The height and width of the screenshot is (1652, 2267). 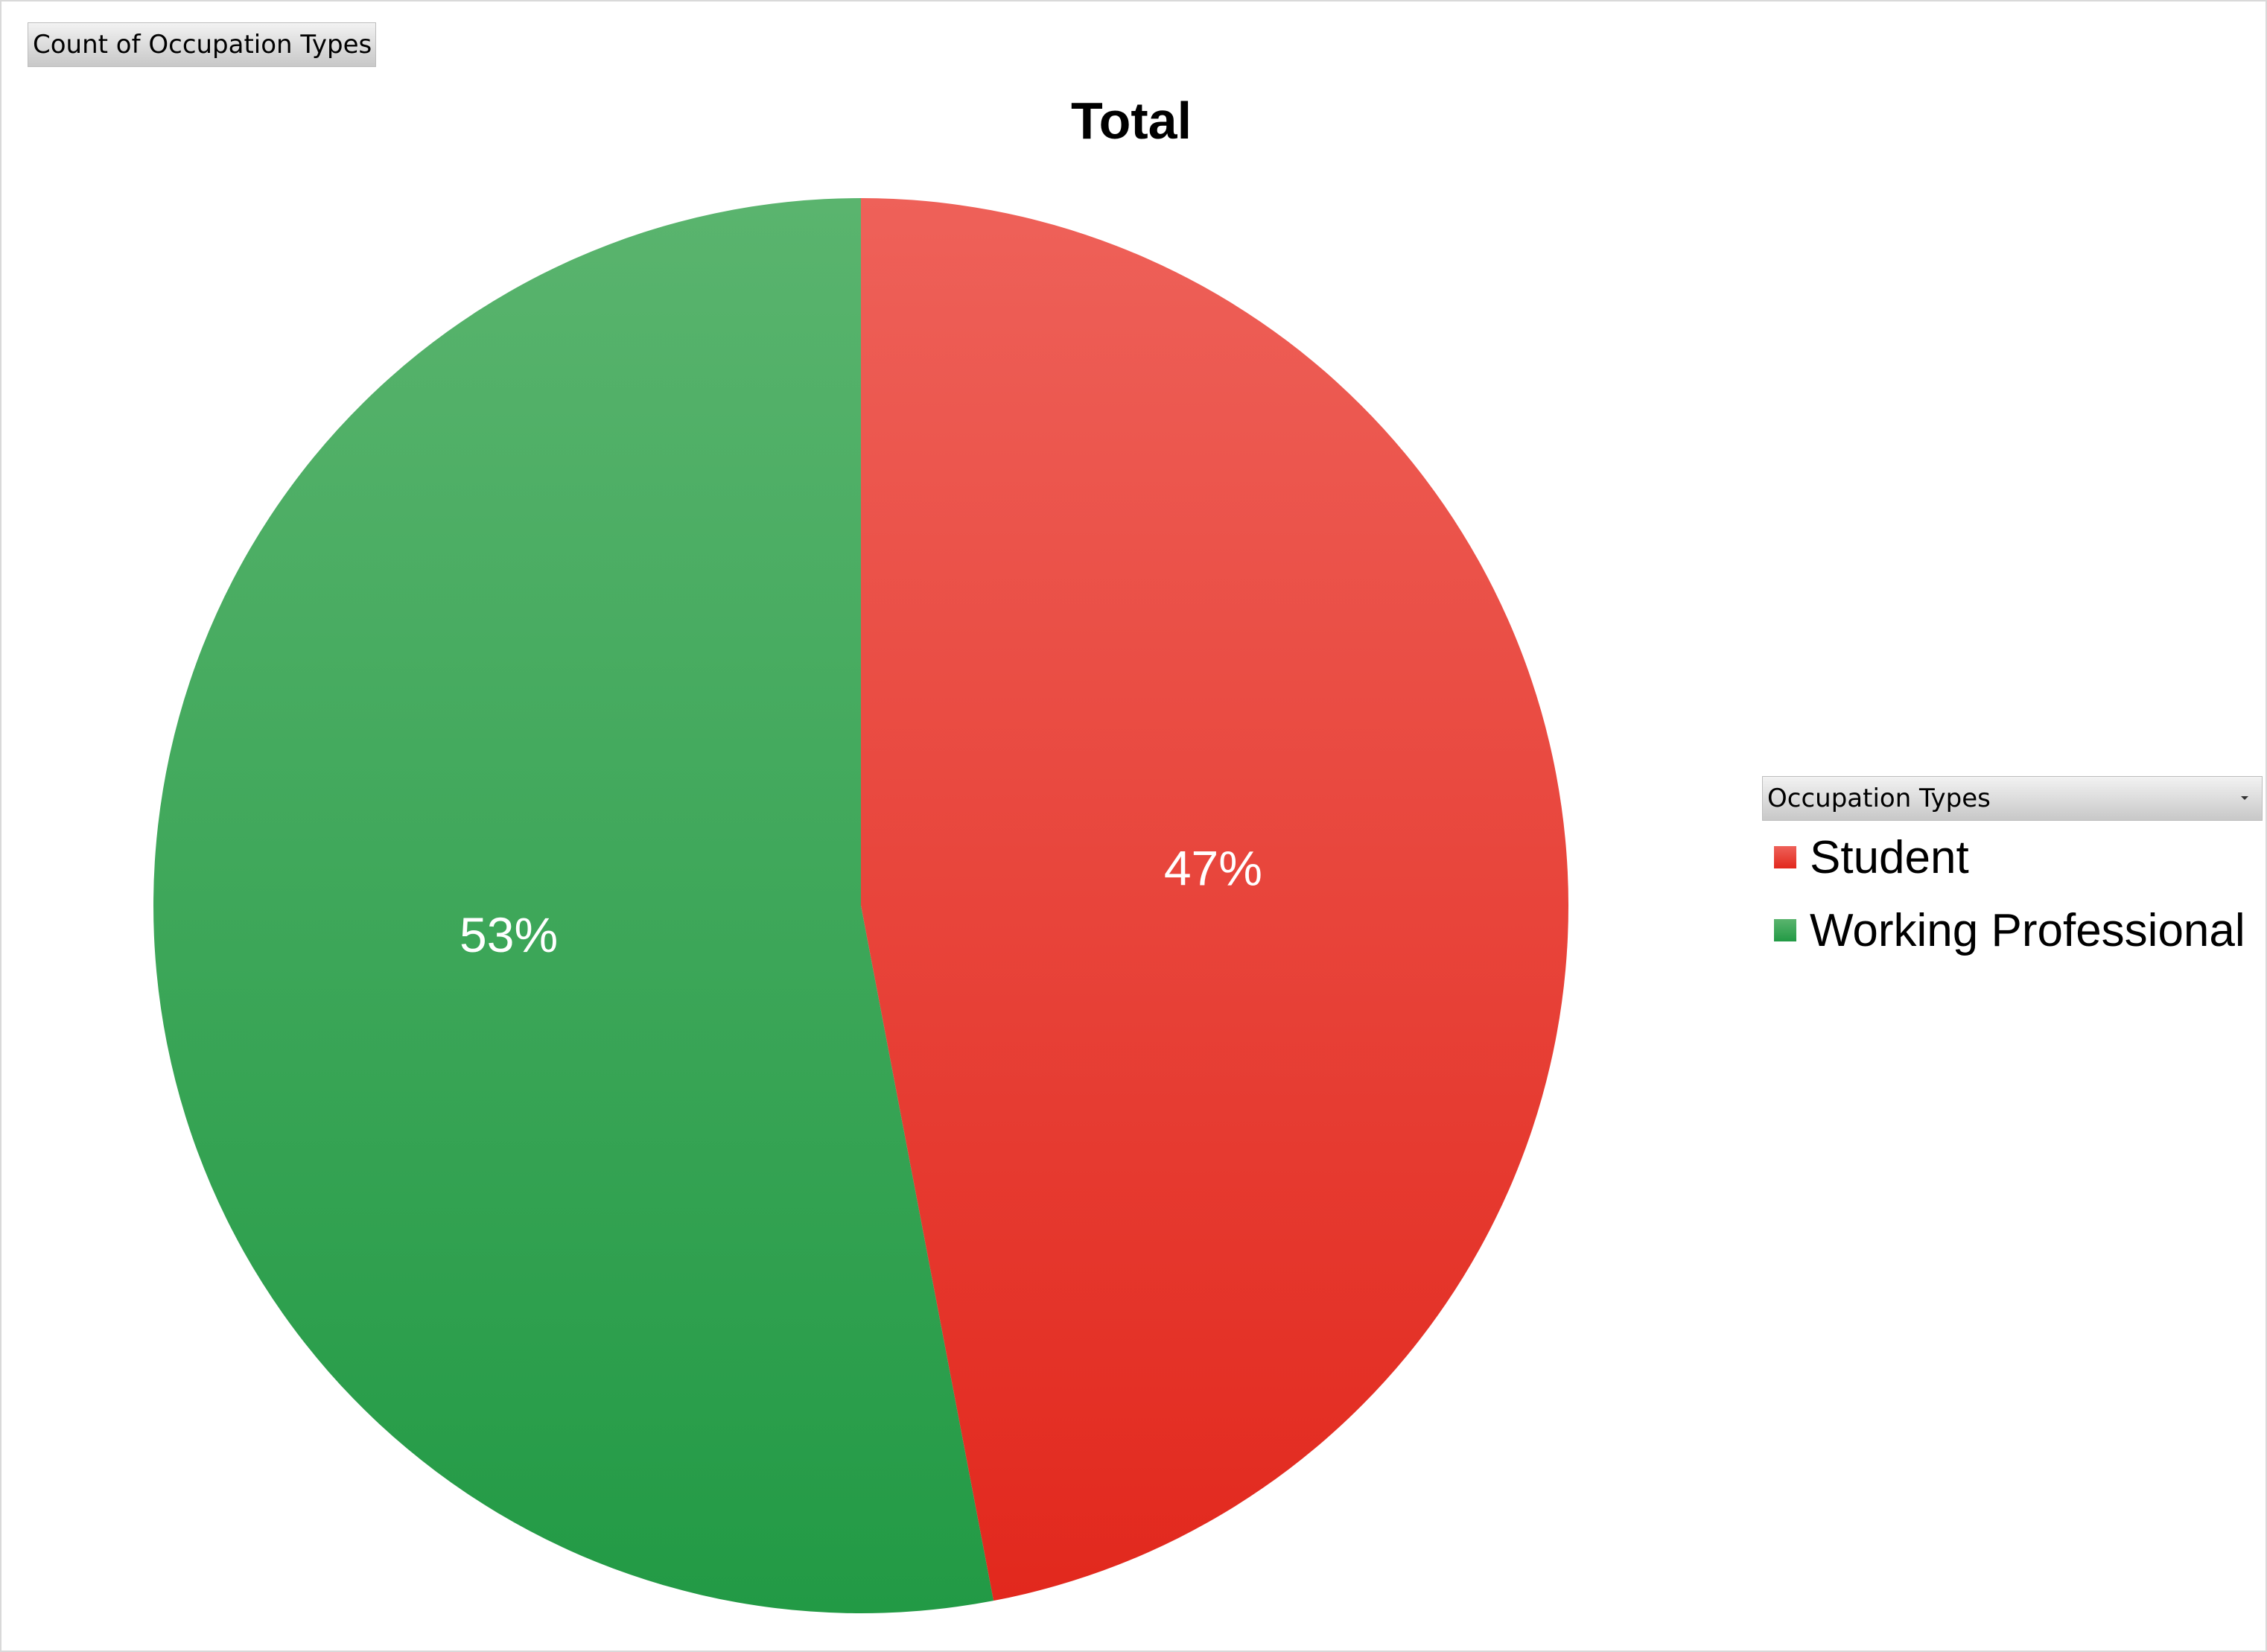 I want to click on legend-item-working-professional: Working Professional, so click(x=2009, y=930).